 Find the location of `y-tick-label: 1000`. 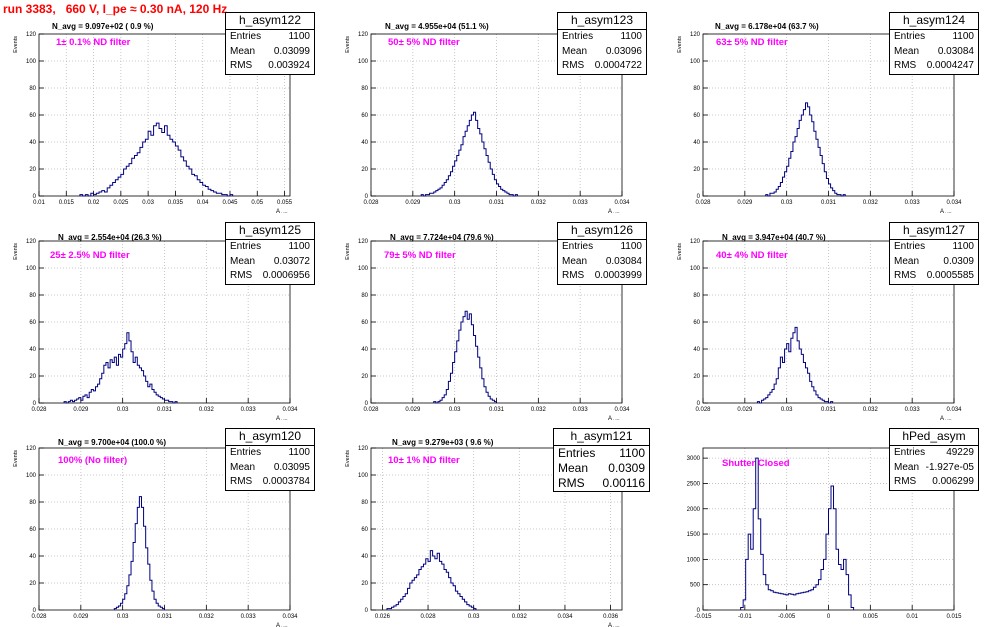

y-tick-label: 1000 is located at coordinates (694, 560).